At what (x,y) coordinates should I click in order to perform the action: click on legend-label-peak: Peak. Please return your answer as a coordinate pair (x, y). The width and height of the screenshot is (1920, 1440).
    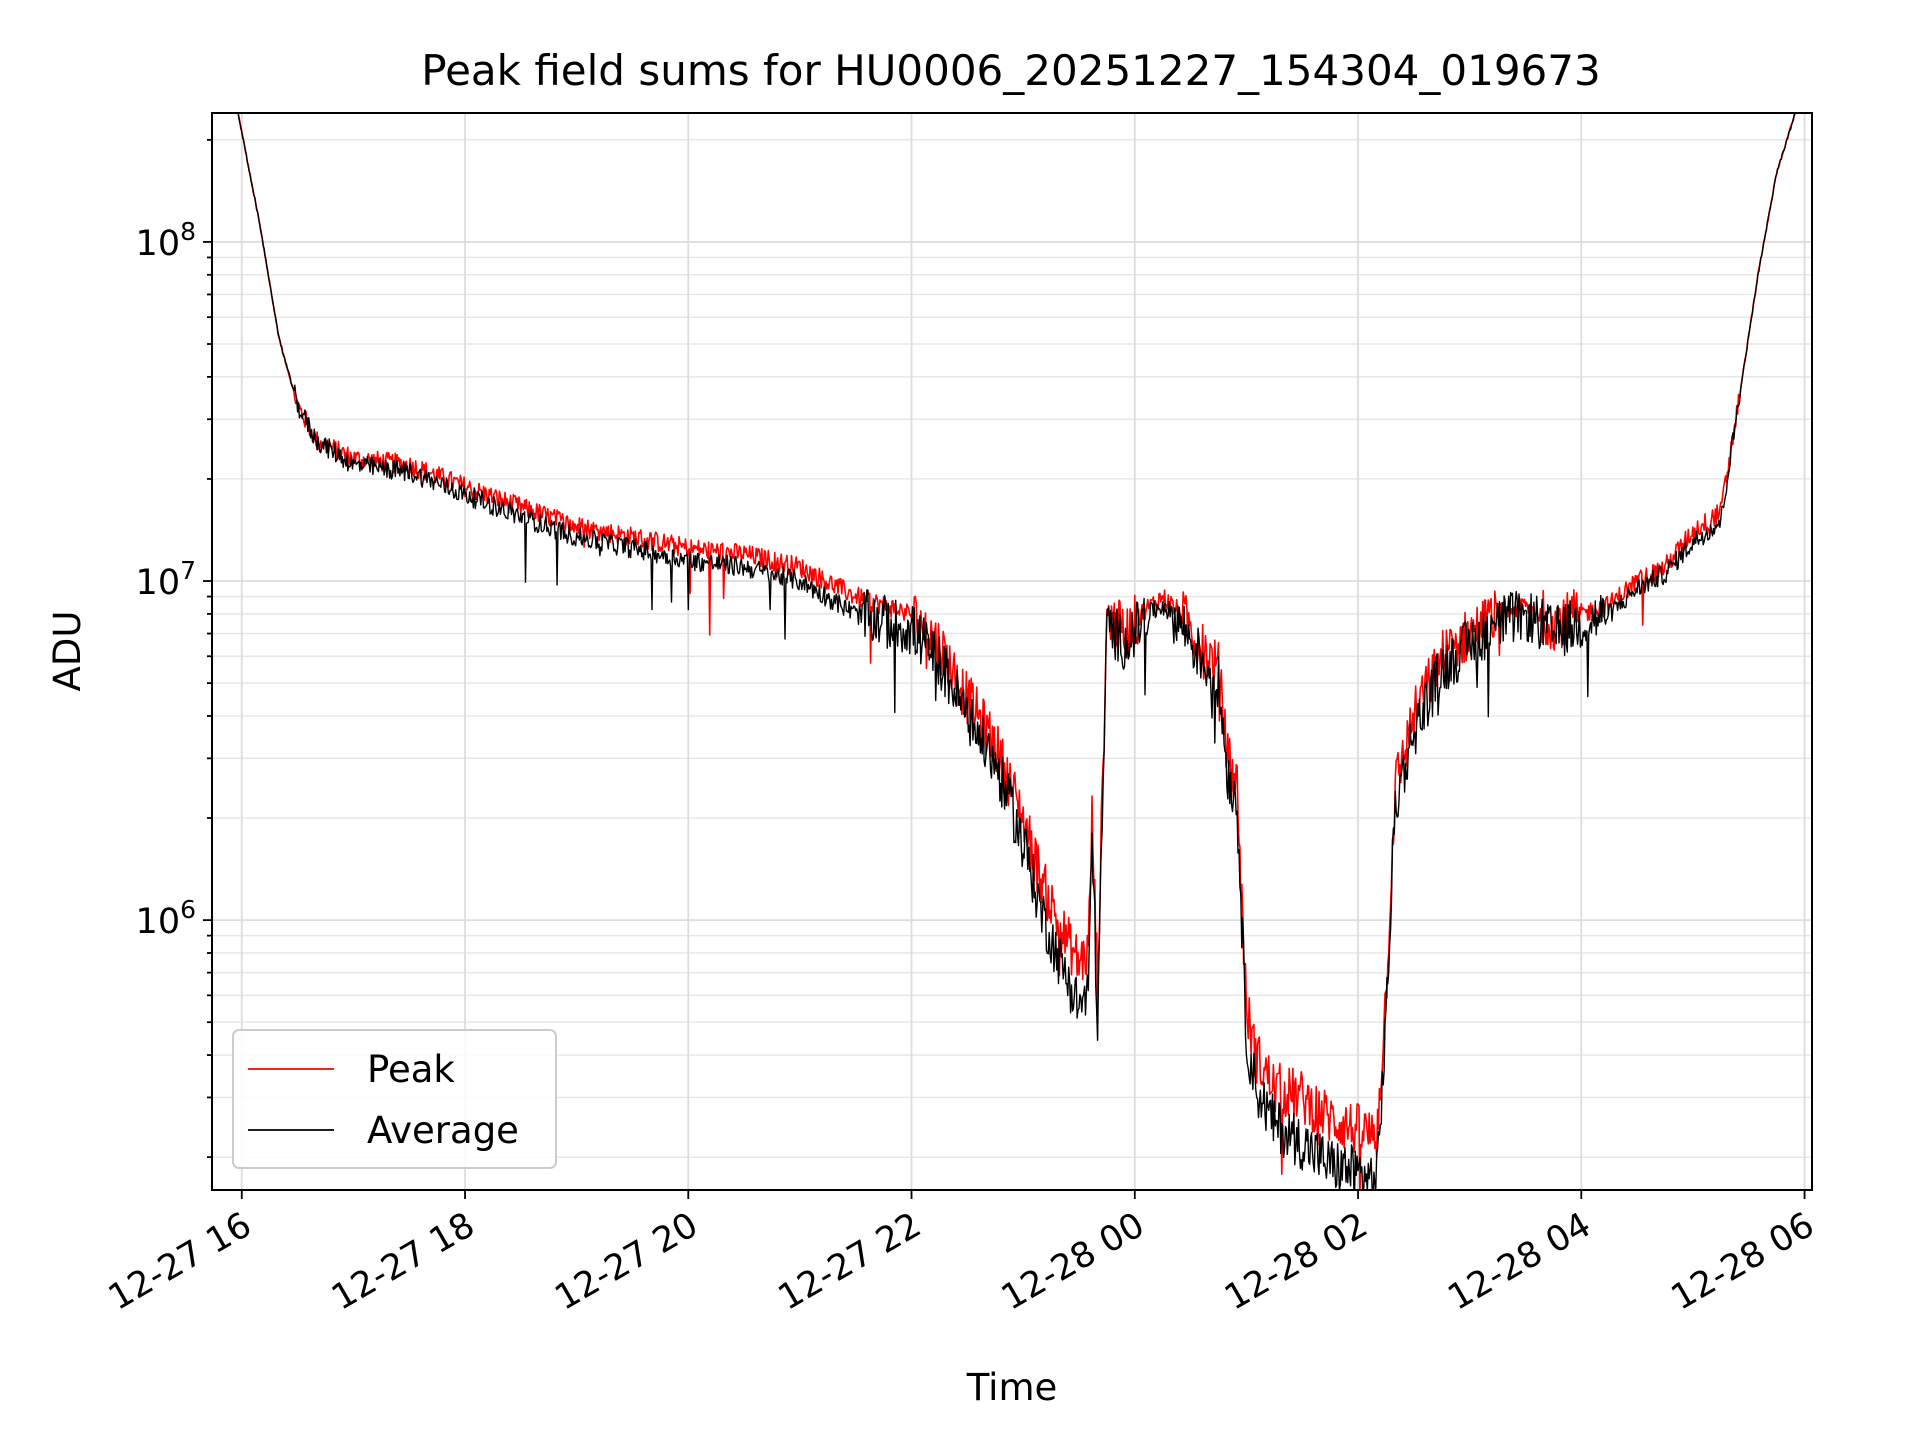
    Looking at the image, I should click on (411, 1069).